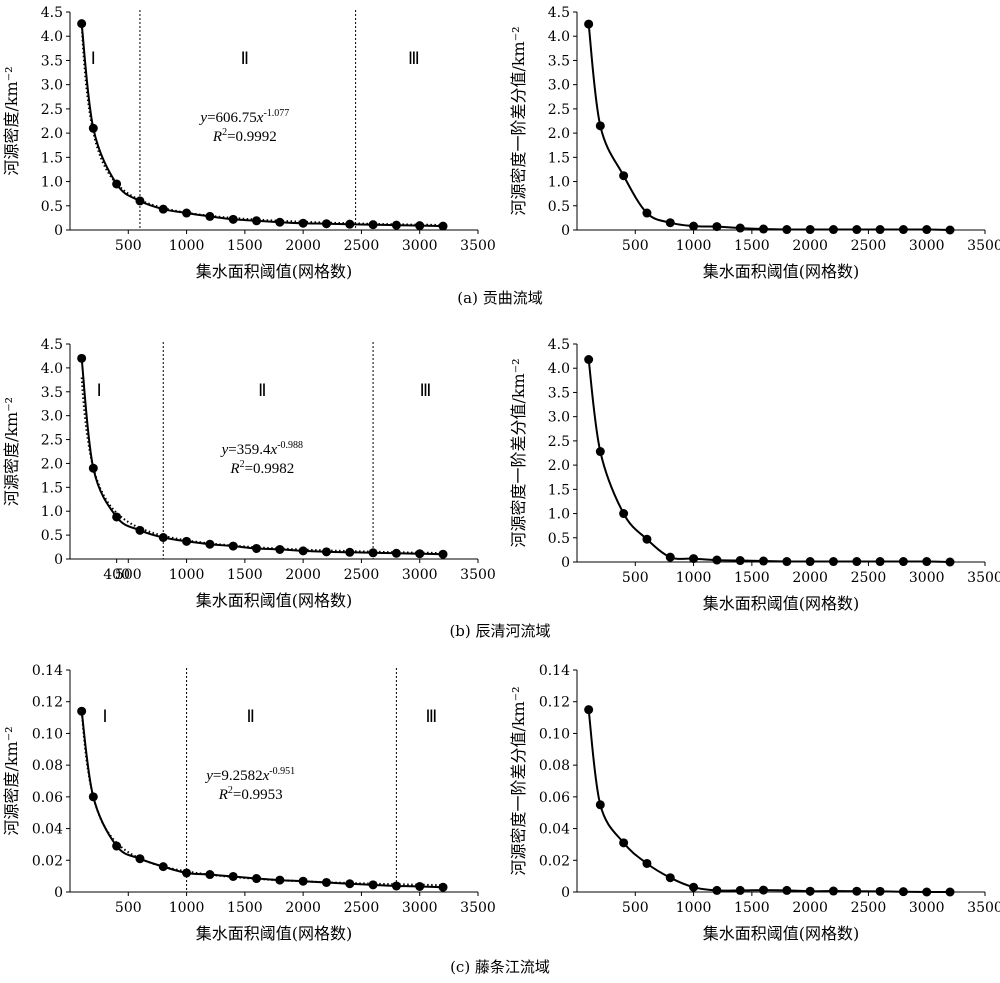 The image size is (1000, 983). Describe the element at coordinates (983, 908) in the screenshot. I see `panel-6-x-tick-label: 3500` at that location.